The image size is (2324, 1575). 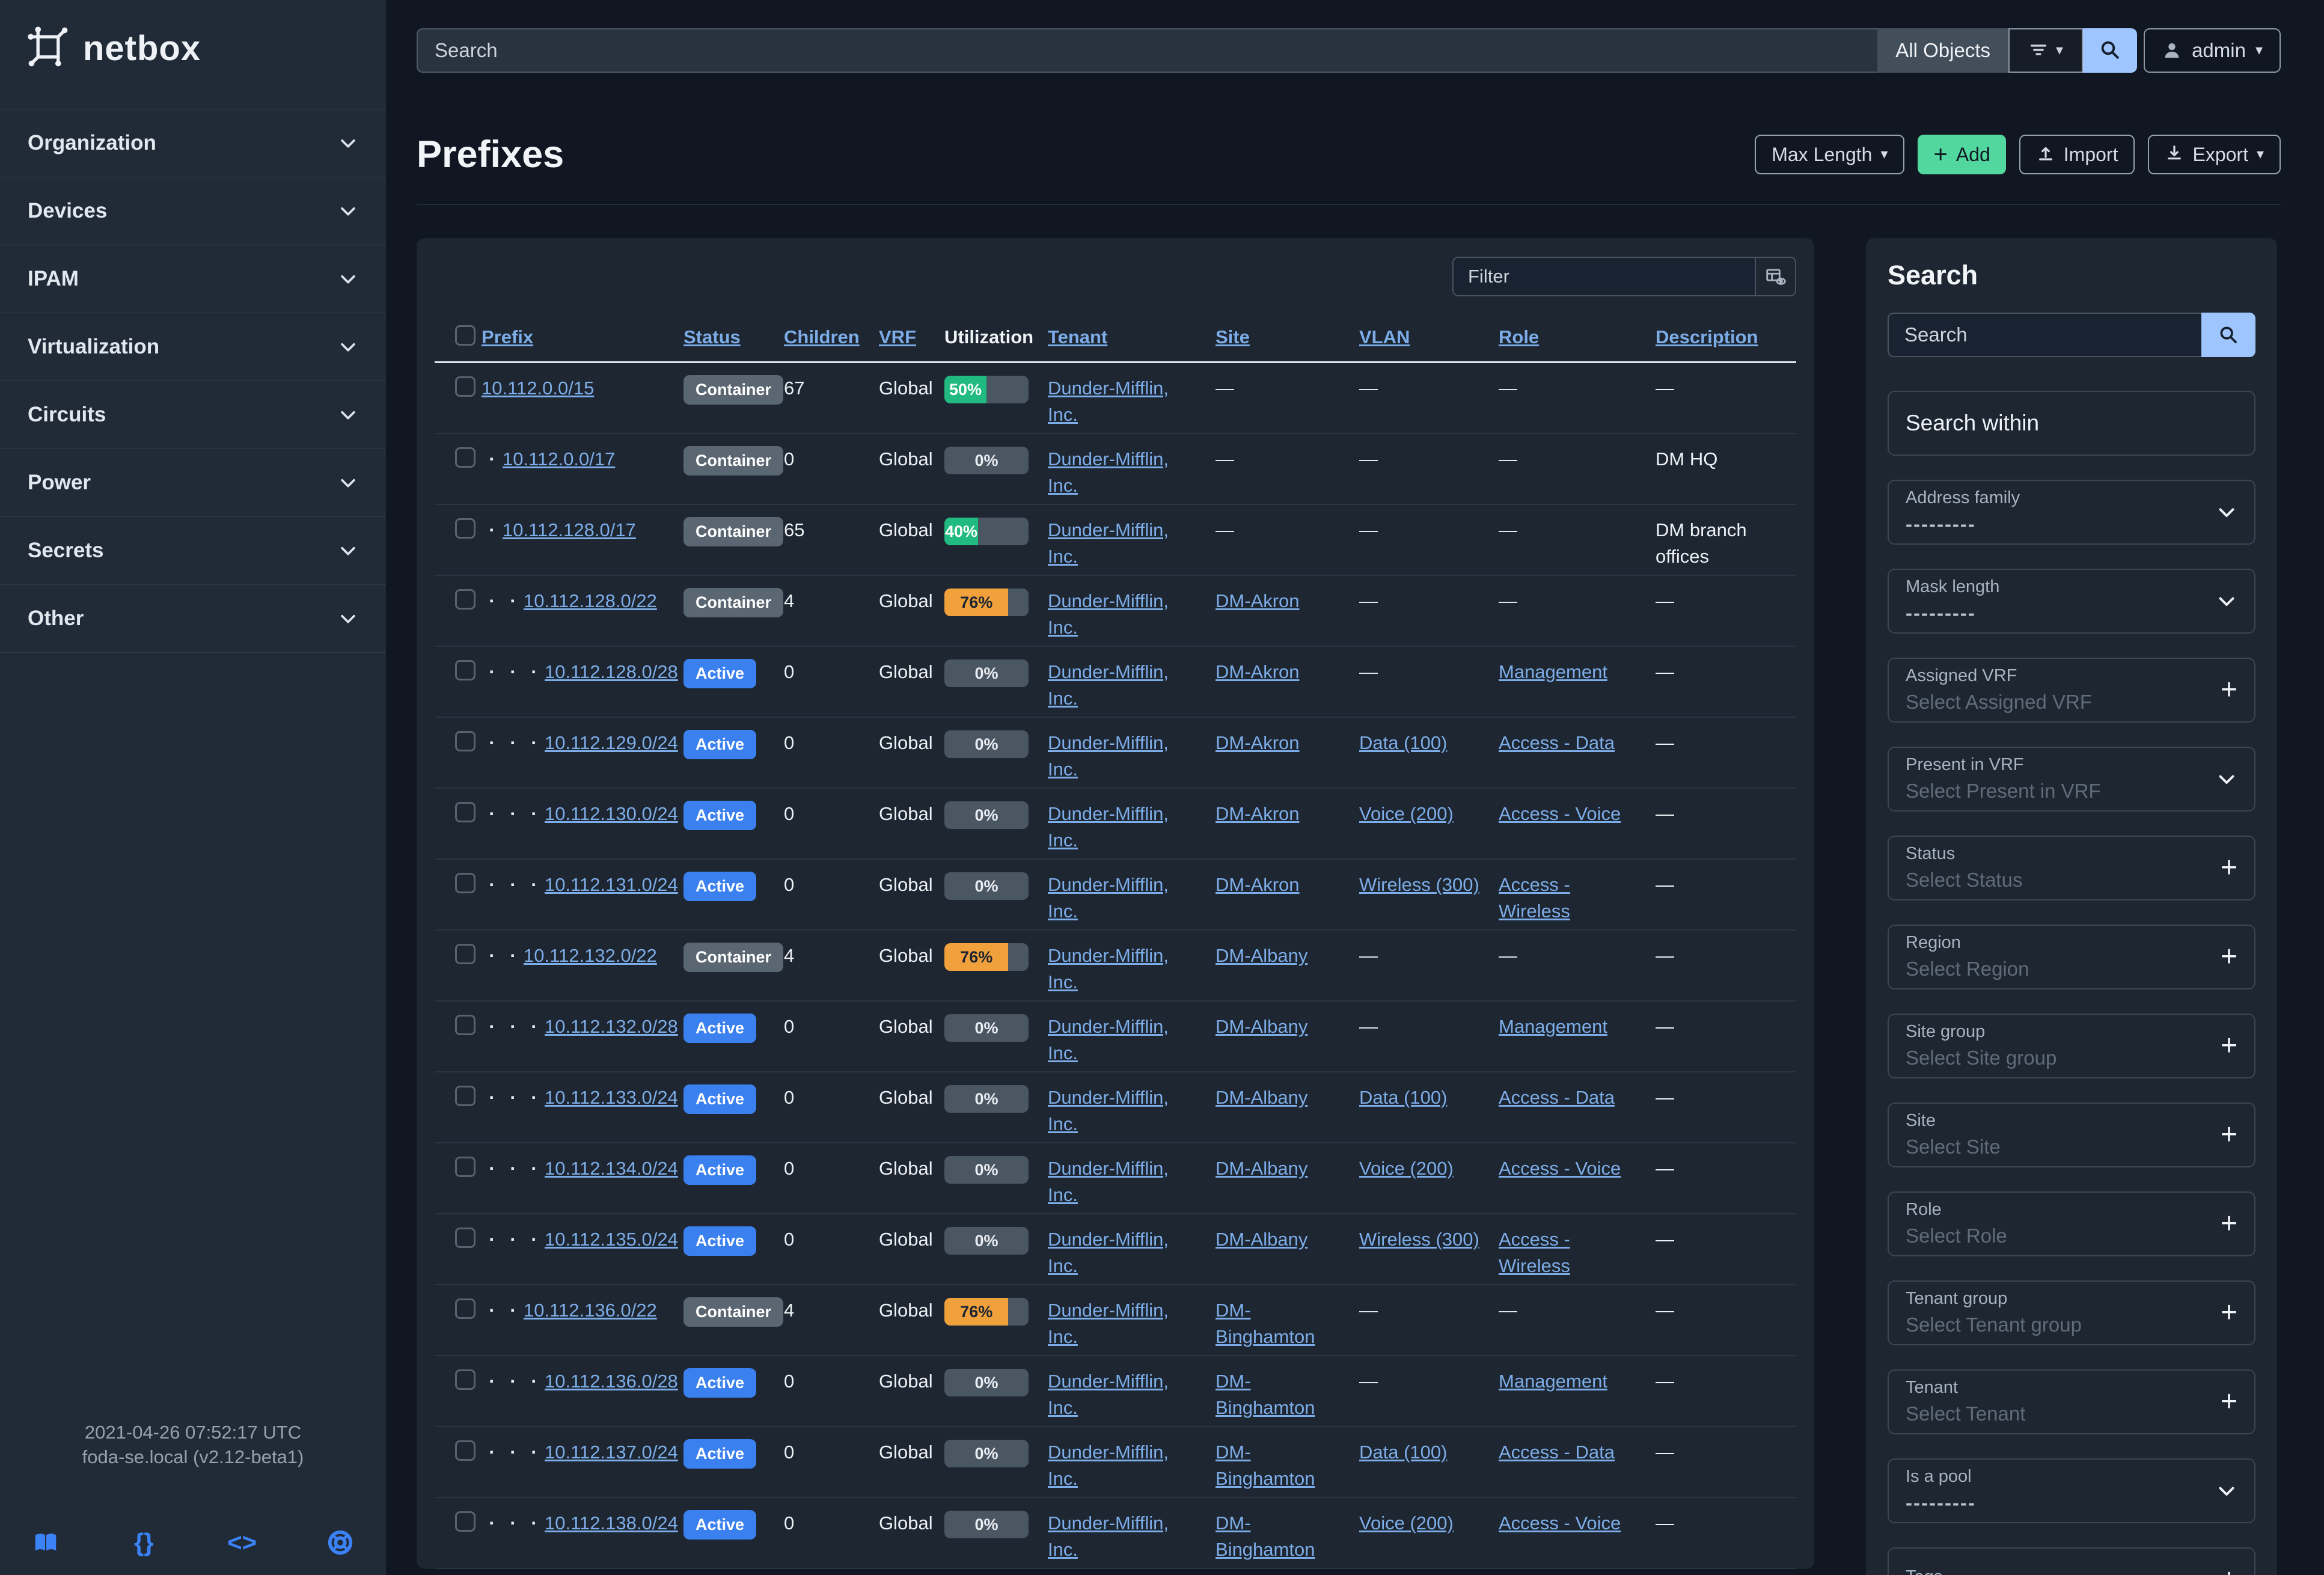 I want to click on prefix-link: 10.112.131.0/24, so click(x=611, y=884).